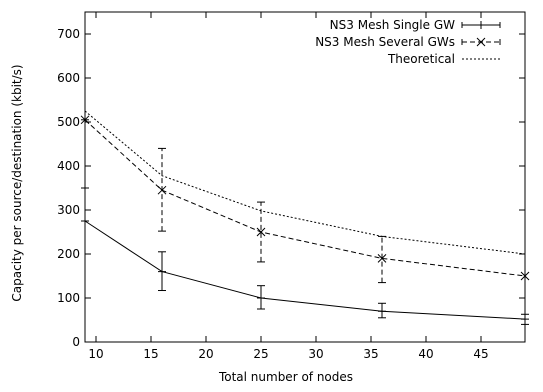 This screenshot has width=543, height=392. What do you see at coordinates (68, 298) in the screenshot?
I see `y-tick-label: 100` at bounding box center [68, 298].